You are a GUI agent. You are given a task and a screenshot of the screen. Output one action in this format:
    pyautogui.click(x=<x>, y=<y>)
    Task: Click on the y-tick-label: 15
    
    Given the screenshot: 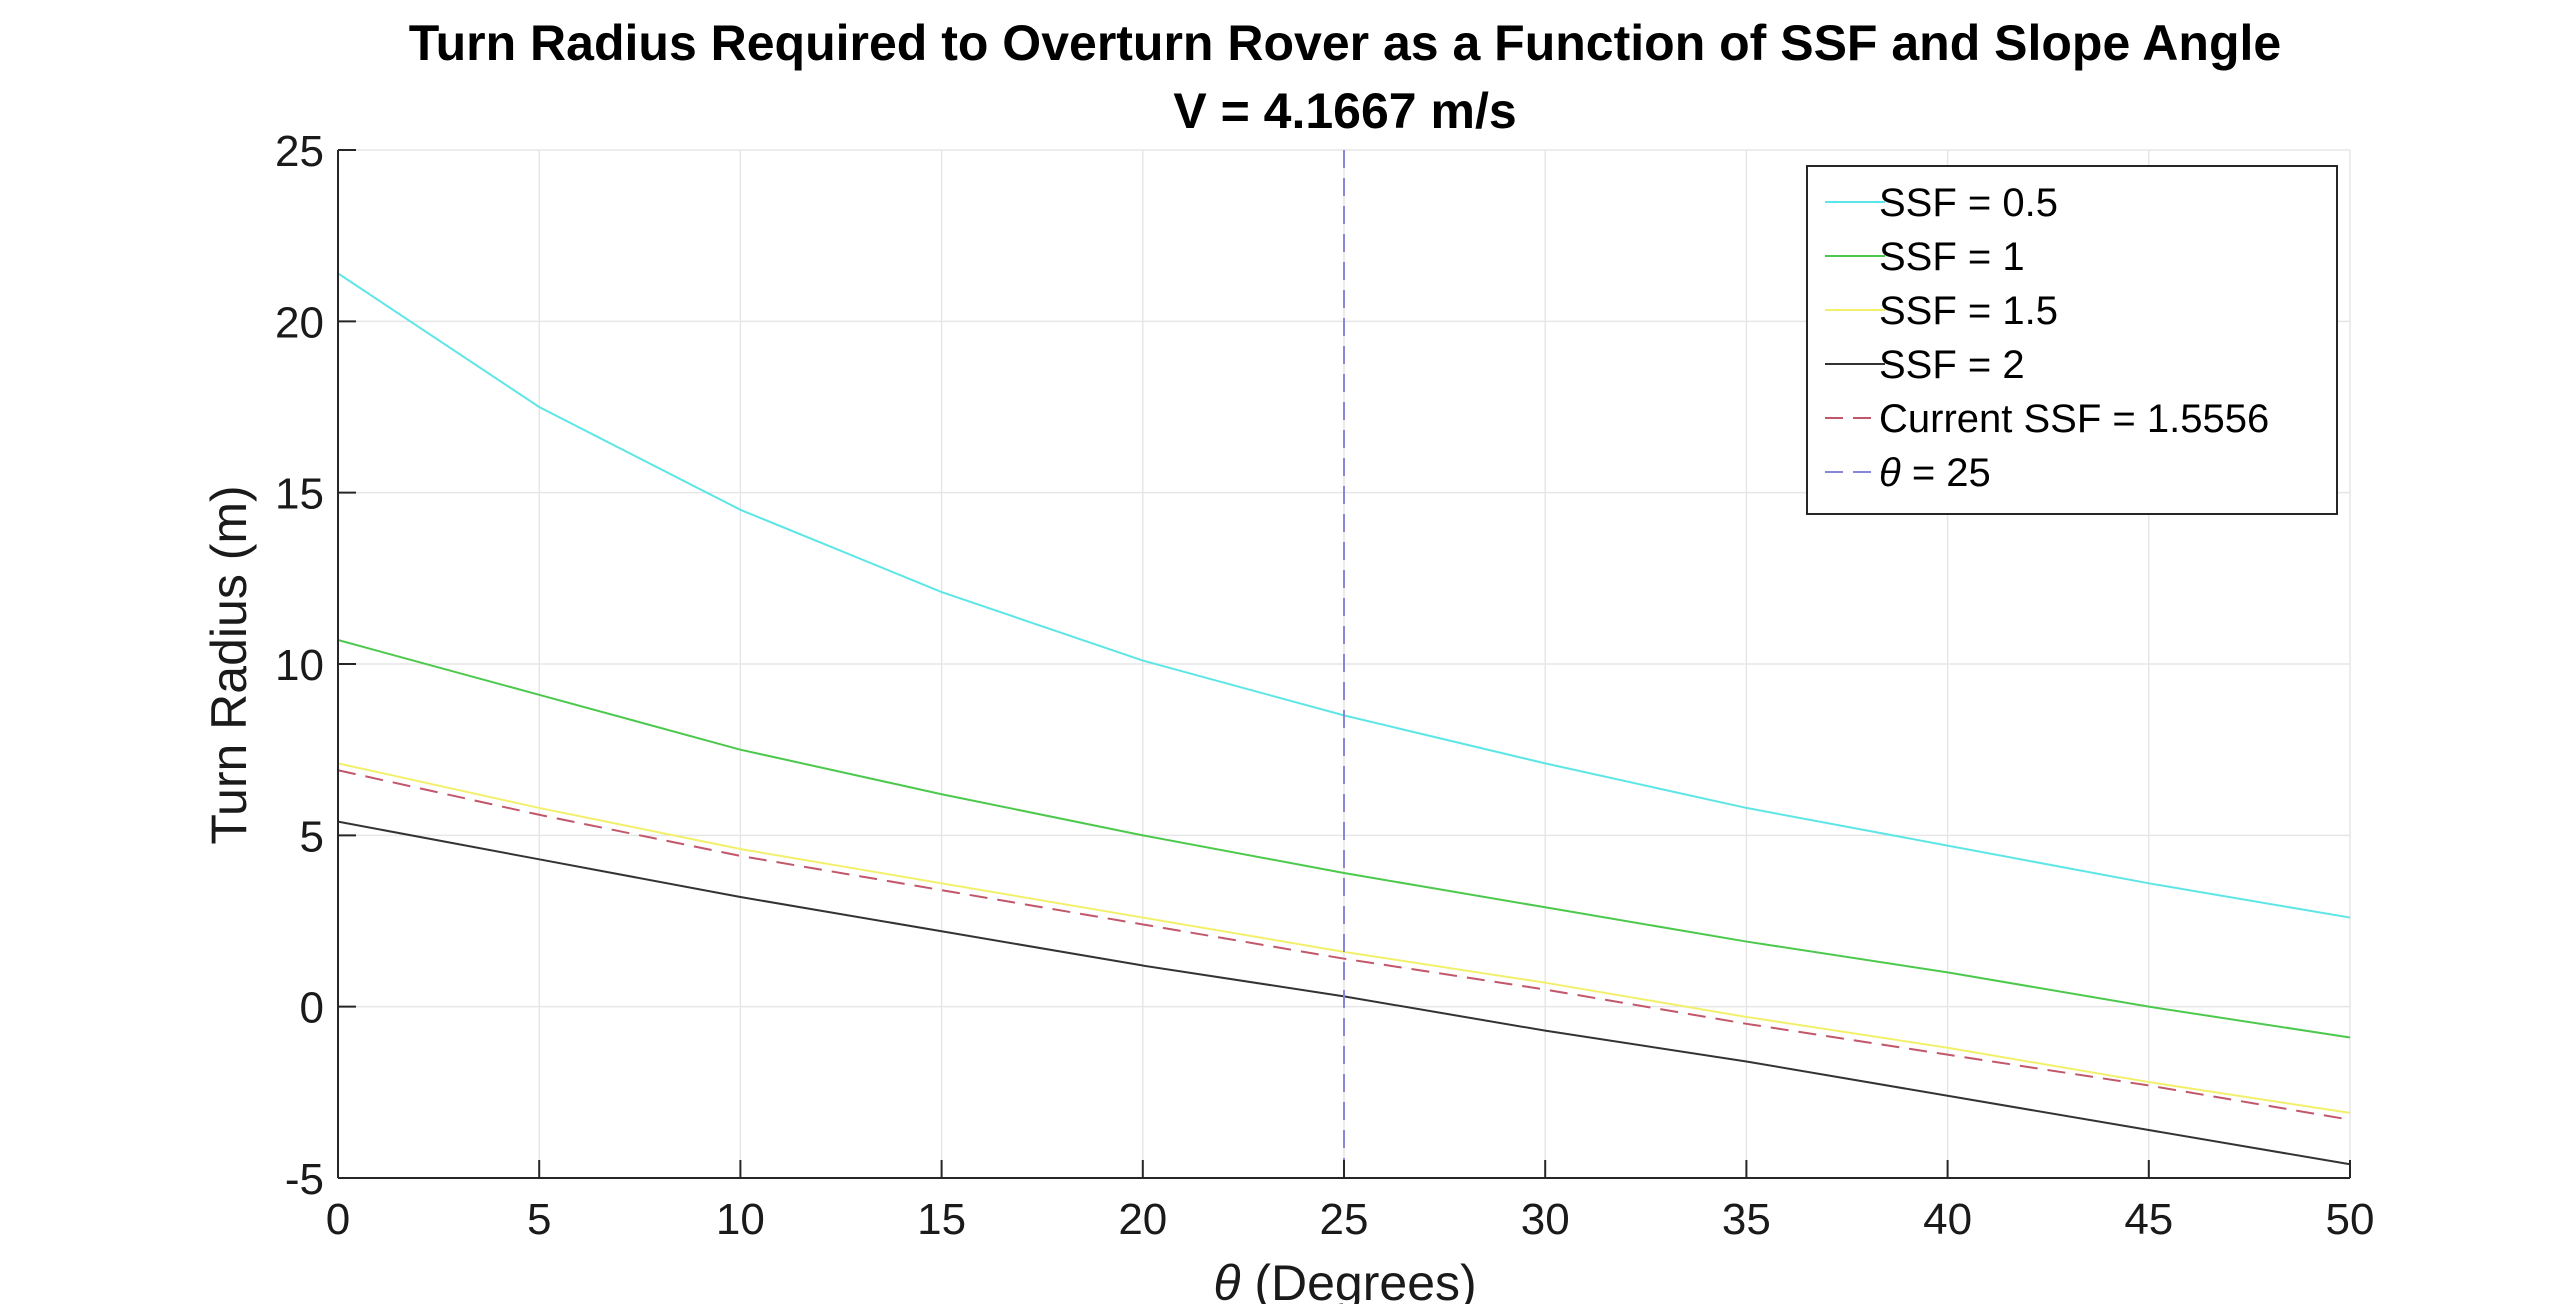 What is the action you would take?
    pyautogui.click(x=299, y=494)
    